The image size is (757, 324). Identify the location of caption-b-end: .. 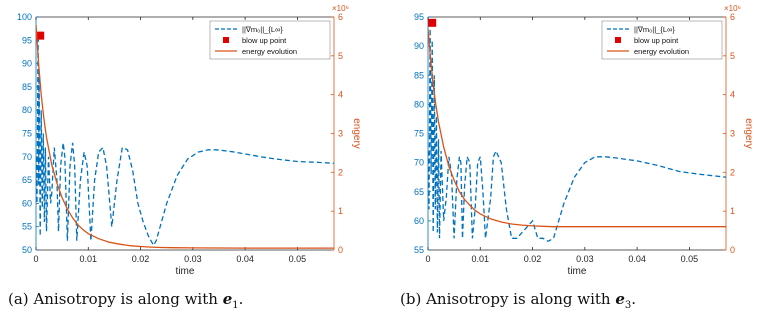
(634, 299).